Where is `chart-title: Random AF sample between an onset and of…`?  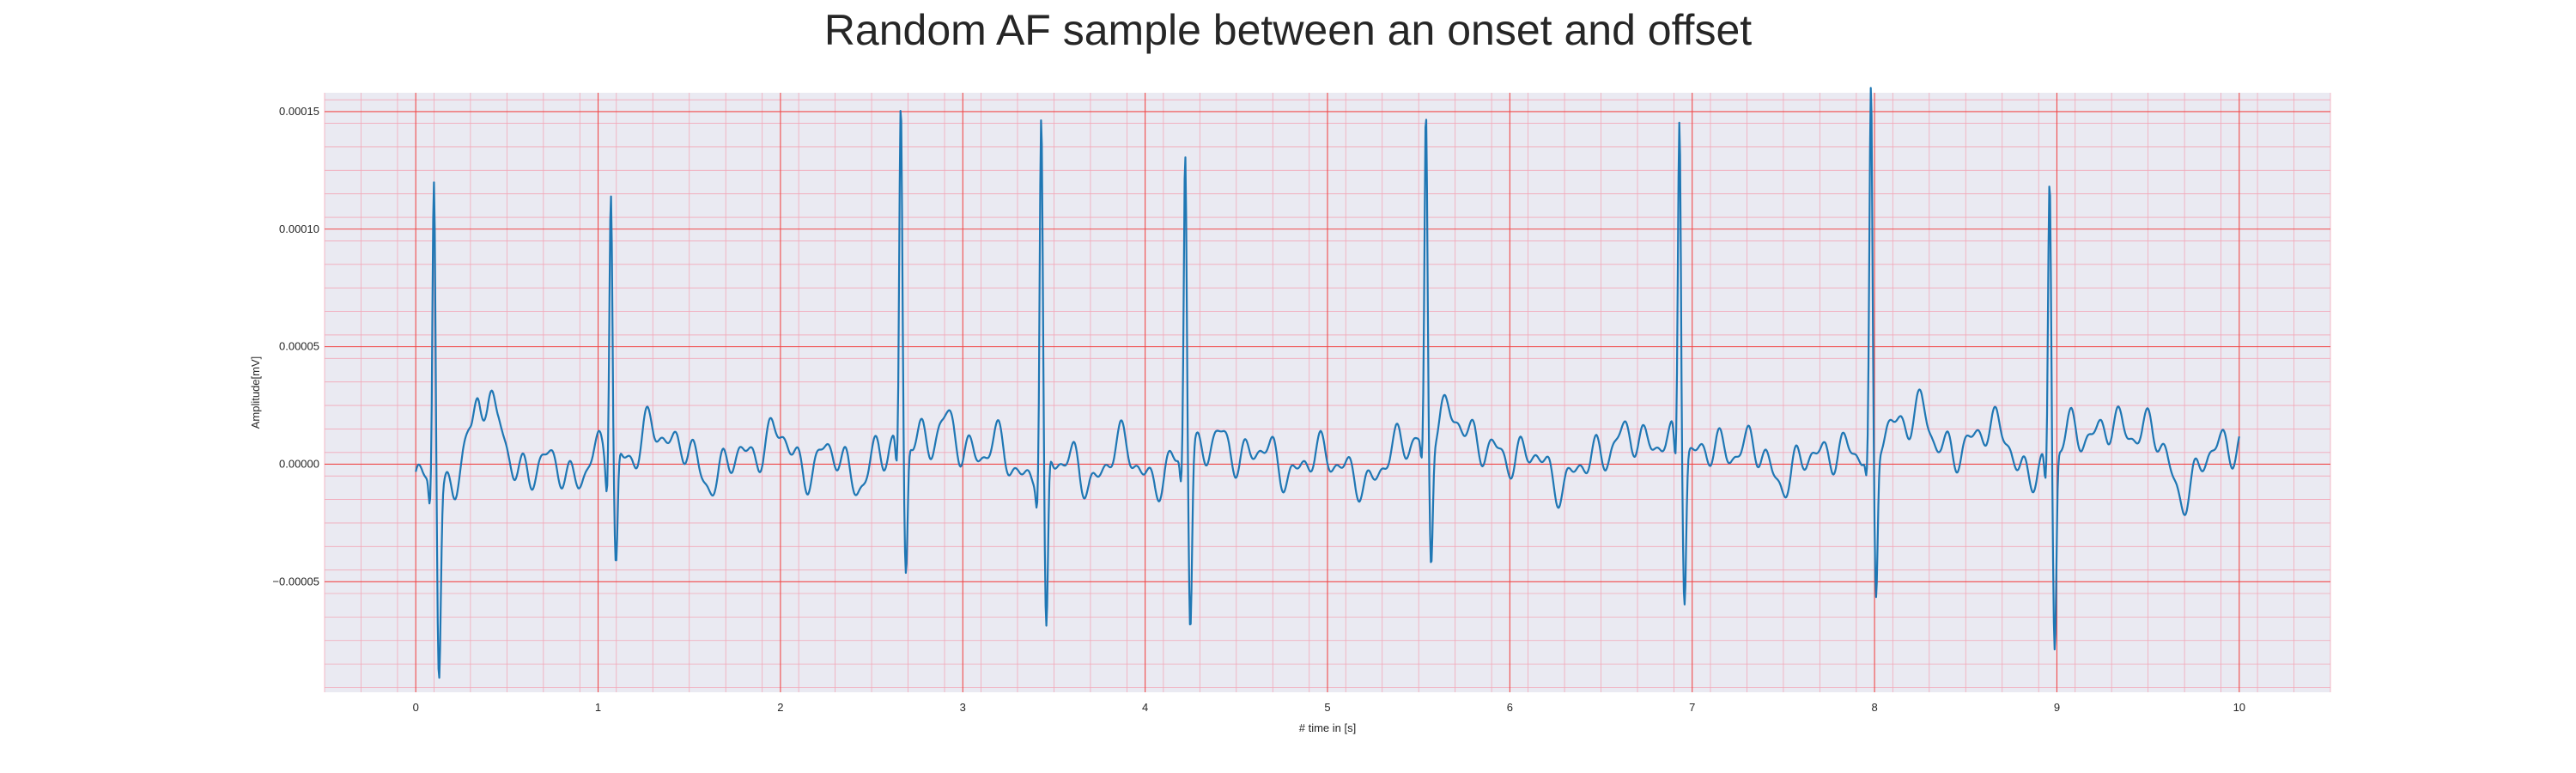 chart-title: Random AF sample between an onset and of… is located at coordinates (1288, 30).